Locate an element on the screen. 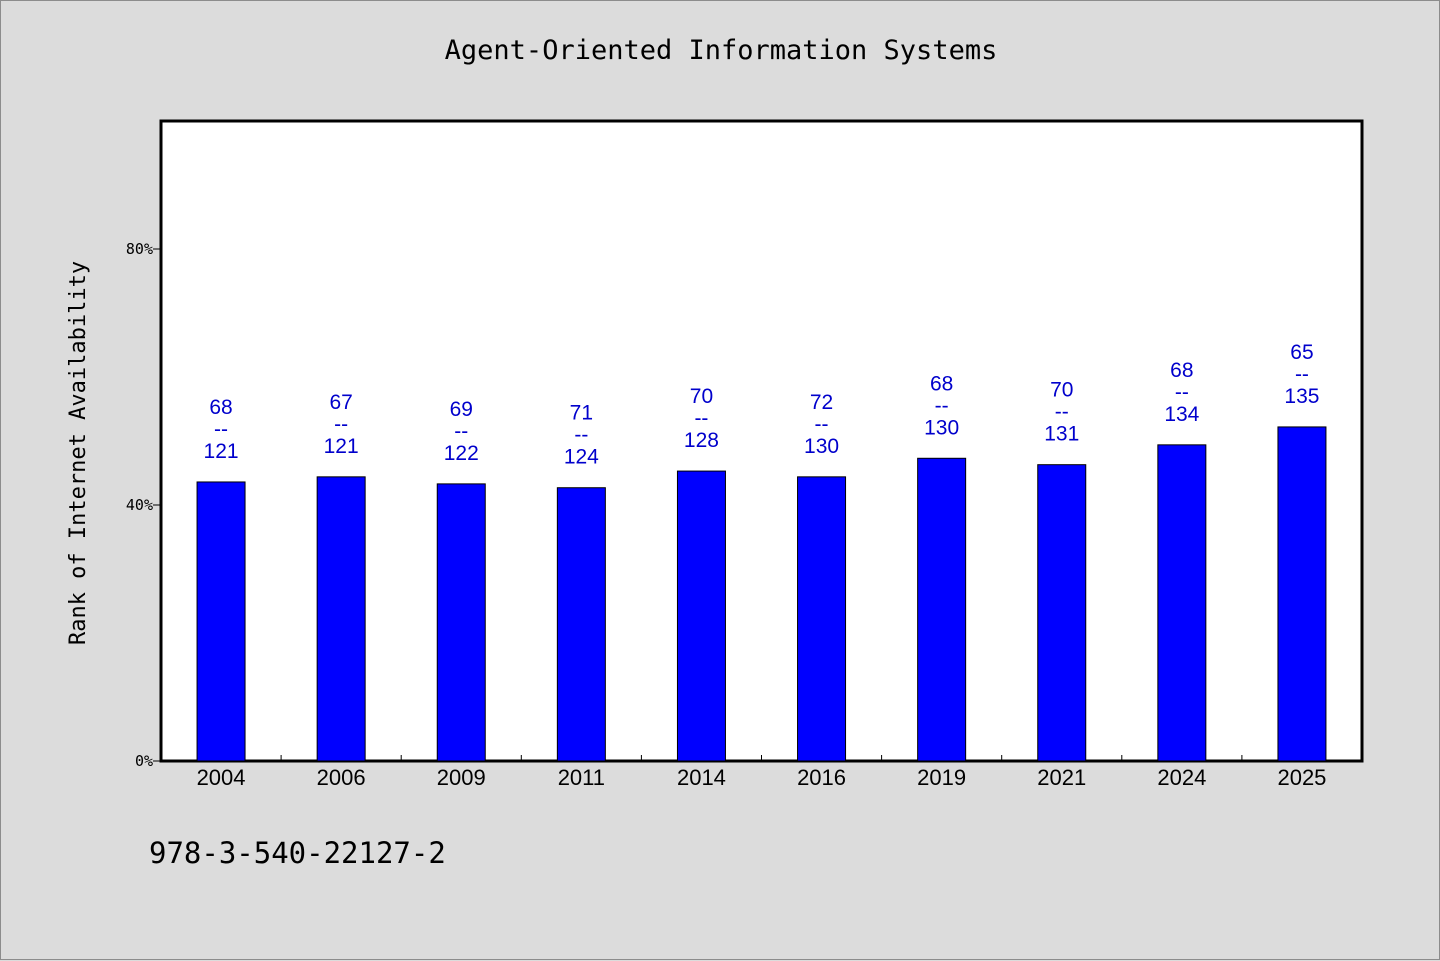 This screenshot has height=961, width=1440. x-tick-label: 2004 is located at coordinates (221, 777).